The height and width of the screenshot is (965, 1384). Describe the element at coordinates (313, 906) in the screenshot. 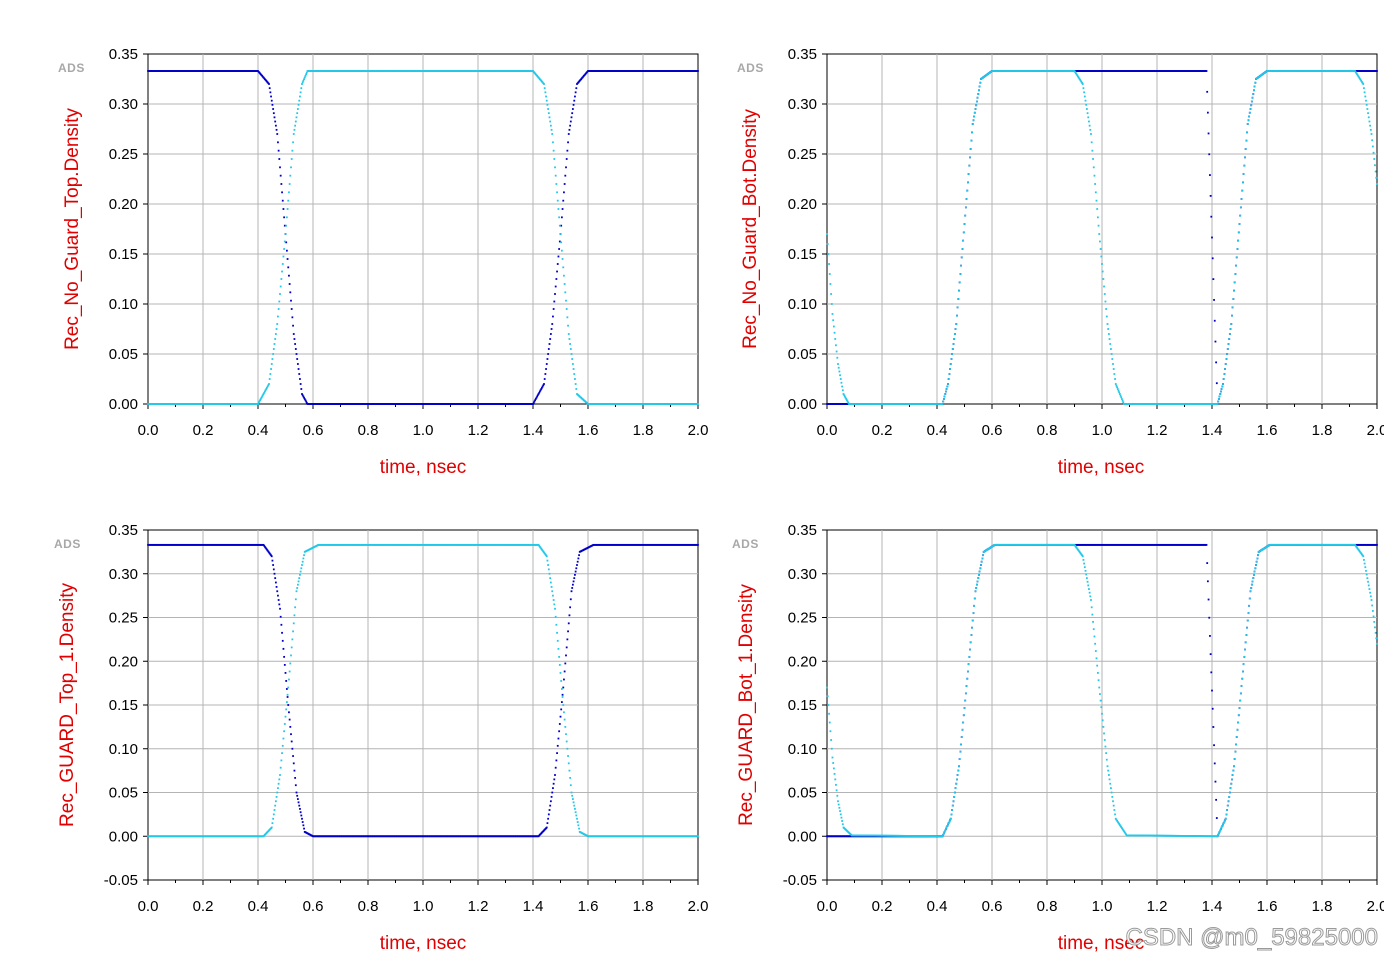

I see `x-tick-label: 0.6` at that location.